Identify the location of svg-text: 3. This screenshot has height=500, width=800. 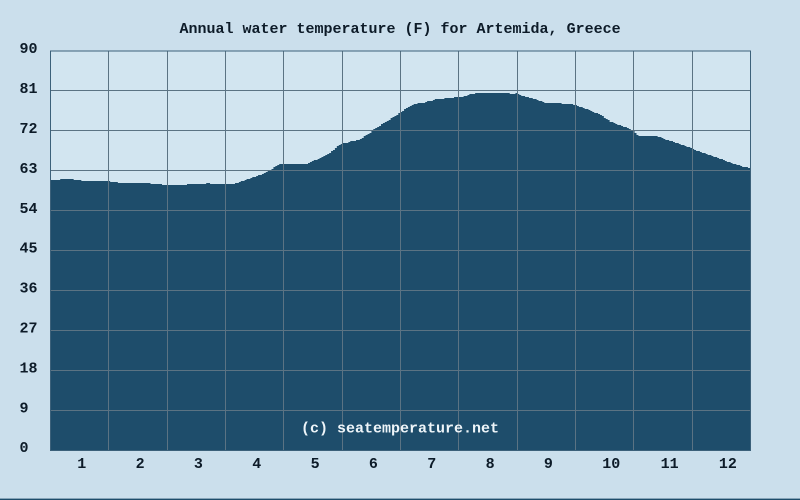
(198, 464).